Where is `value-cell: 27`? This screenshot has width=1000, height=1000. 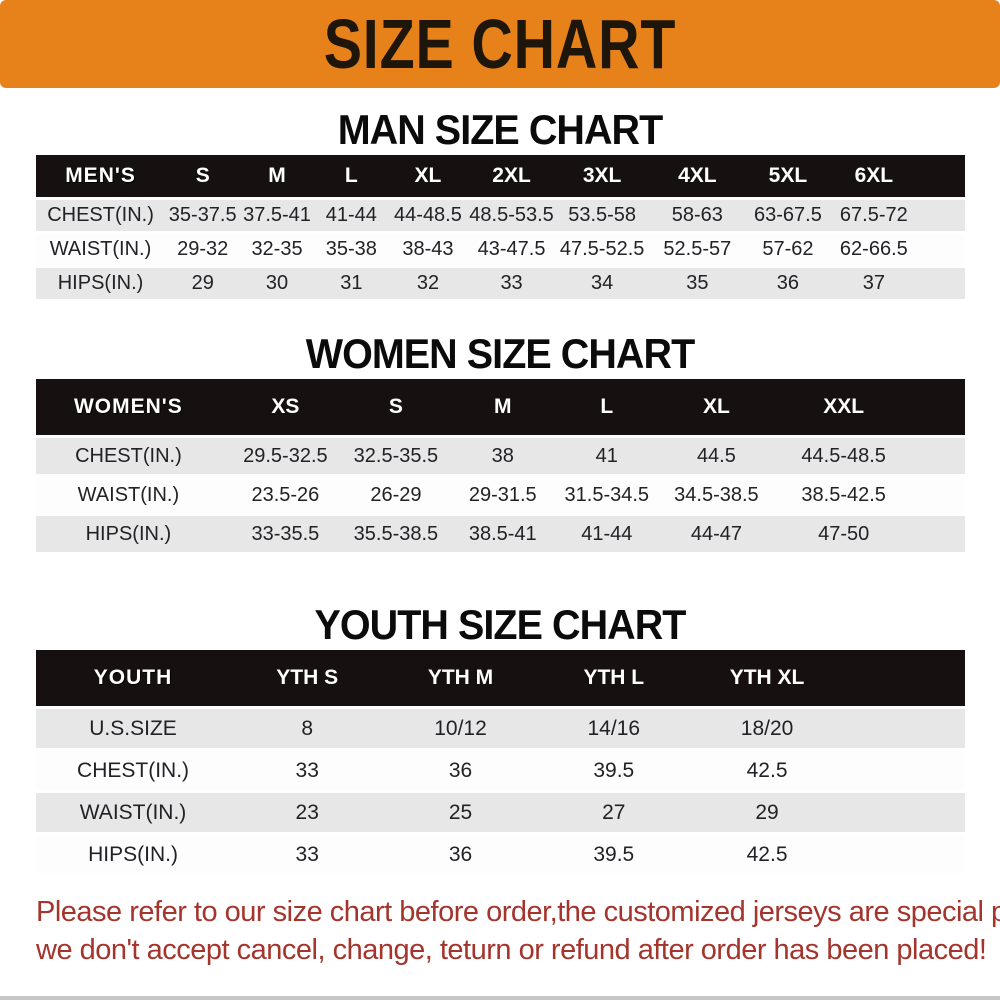
value-cell: 27 is located at coordinates (614, 812).